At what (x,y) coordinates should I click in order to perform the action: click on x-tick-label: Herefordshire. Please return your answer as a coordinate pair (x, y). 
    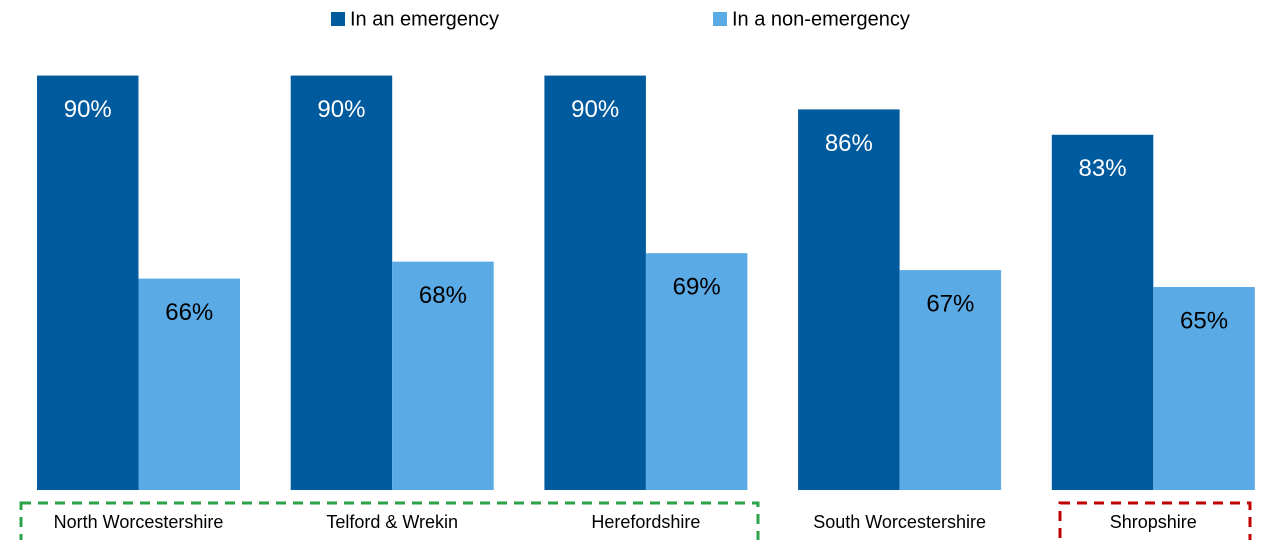
    Looking at the image, I should click on (645, 522).